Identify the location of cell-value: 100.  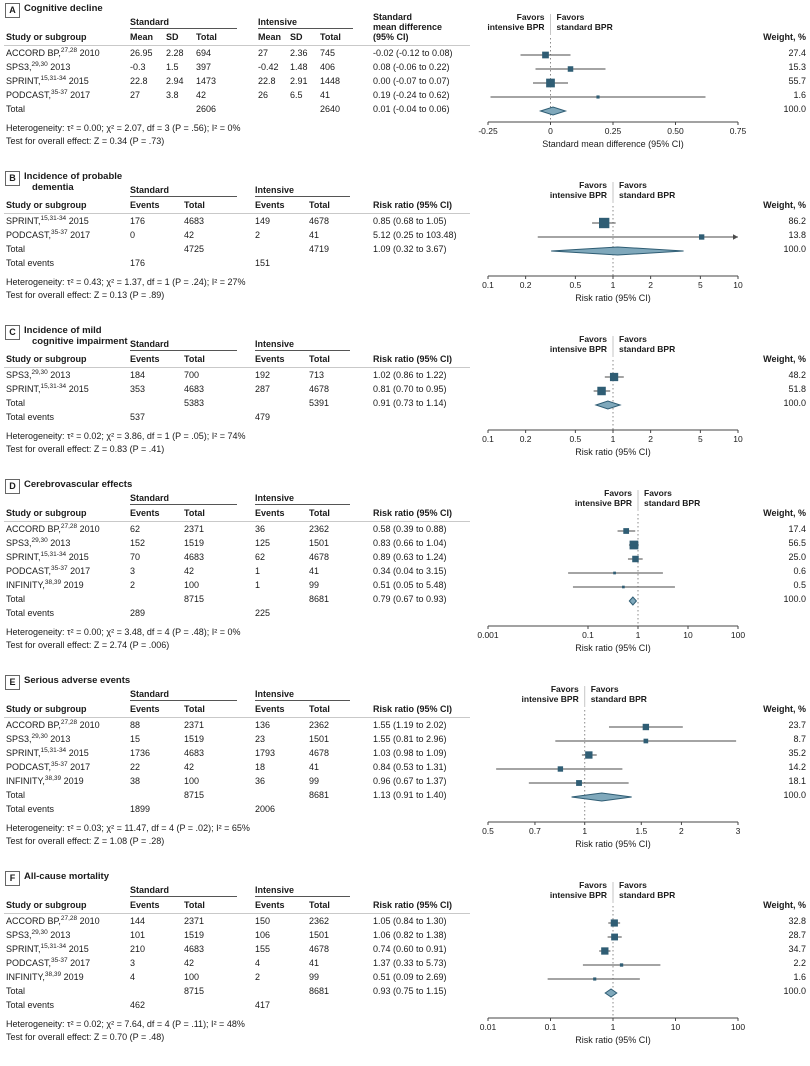
(192, 977).